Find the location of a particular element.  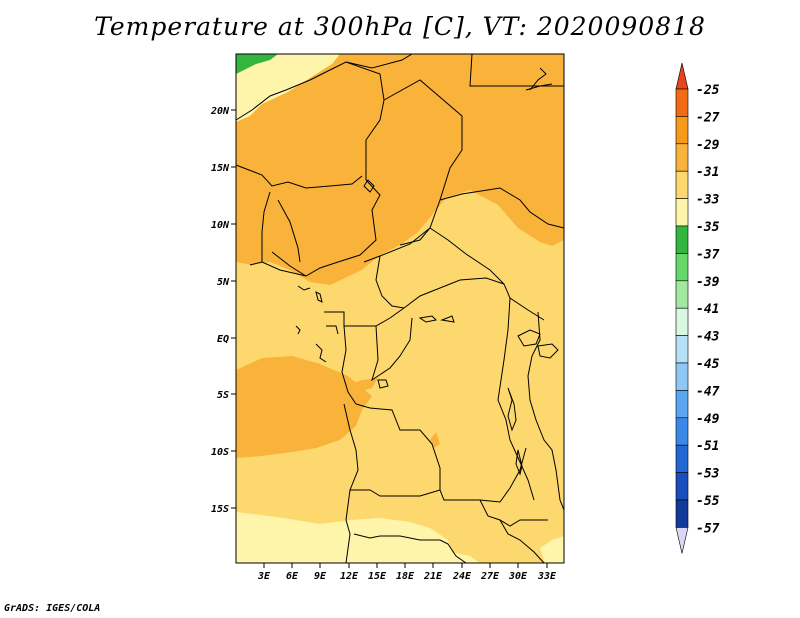

lat-labels: 20N 15N 10N 5N EQ 5S 10S 15S is located at coordinates (220, 310).